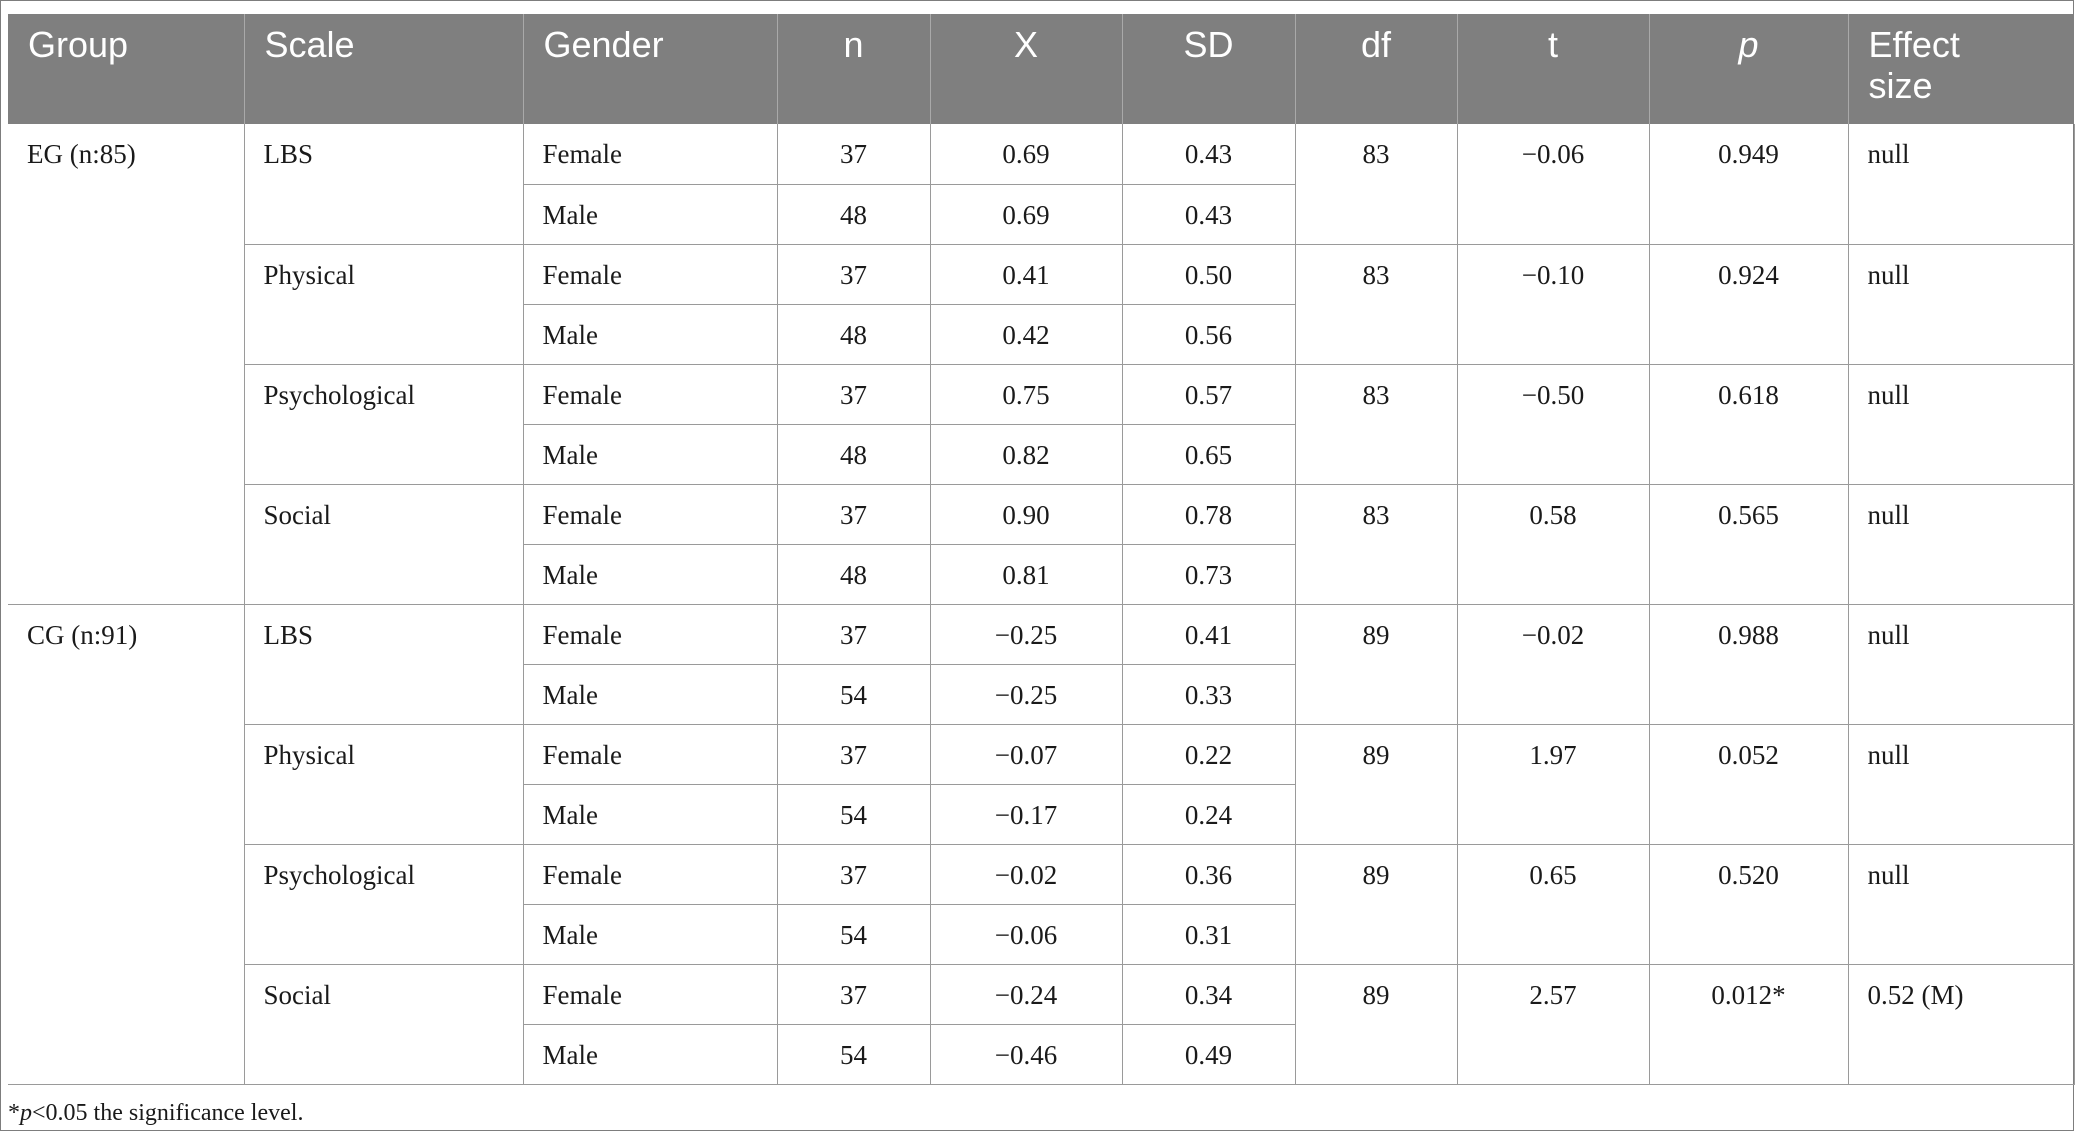 The image size is (2076, 1145). What do you see at coordinates (1748, 664) in the screenshot?
I see `p-cell: 0.988` at bounding box center [1748, 664].